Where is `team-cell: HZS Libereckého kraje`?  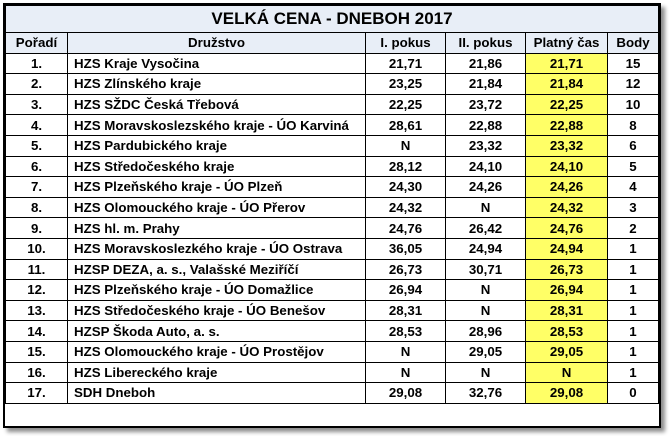 team-cell: HZS Libereckého kraje is located at coordinates (216, 372).